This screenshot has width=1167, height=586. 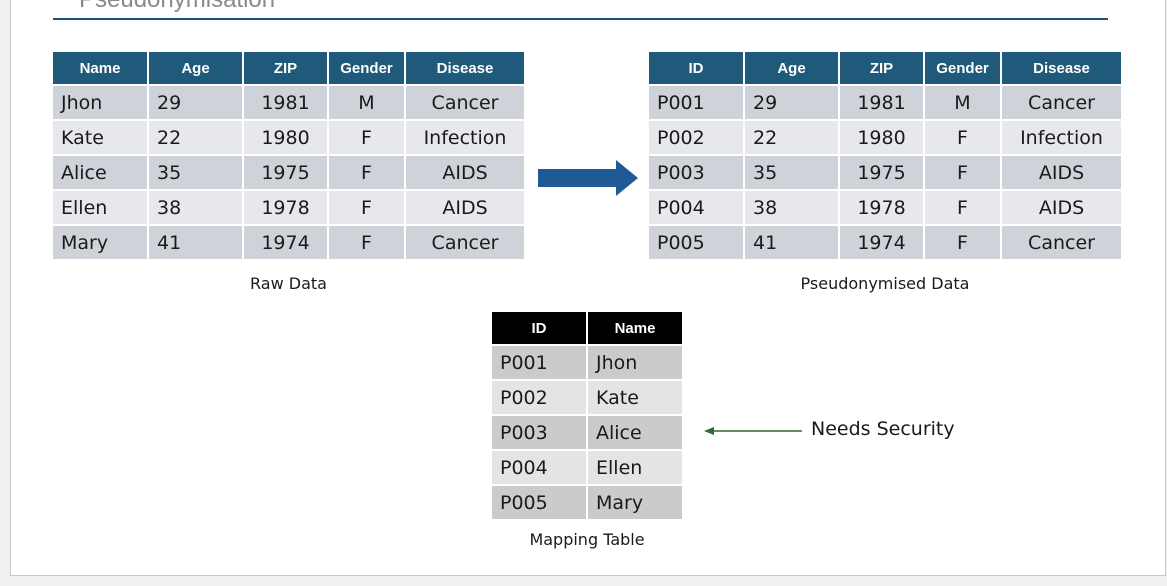 What do you see at coordinates (101, 243) in the screenshot?
I see `raw-cell-name: Mary` at bounding box center [101, 243].